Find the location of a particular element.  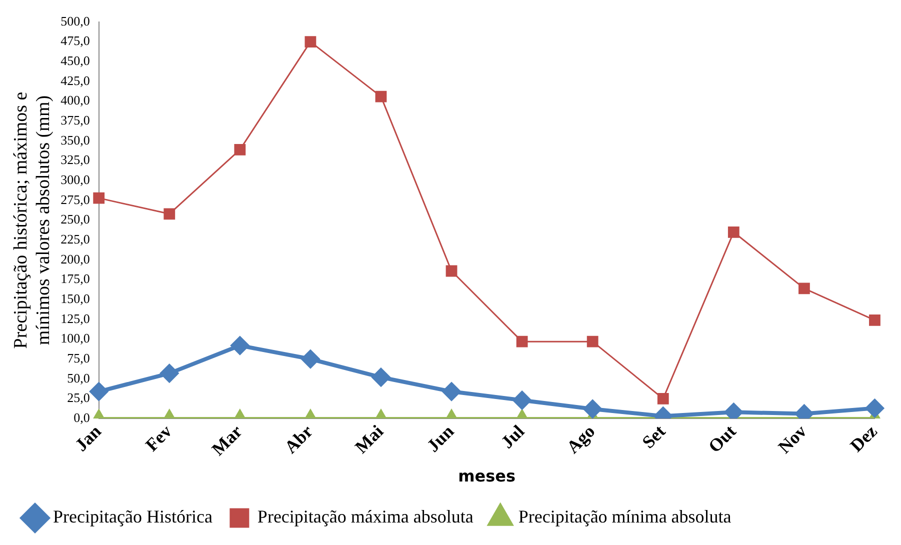

y-tick-label: 475,0 is located at coordinates (75, 40).